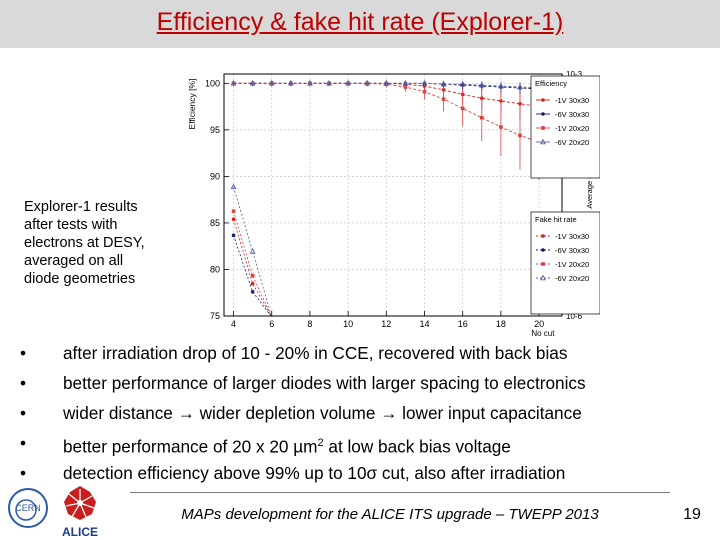 This screenshot has height=540, width=720. What do you see at coordinates (74, 261) in the screenshot?
I see `side-text-line: averaged on all` at bounding box center [74, 261].